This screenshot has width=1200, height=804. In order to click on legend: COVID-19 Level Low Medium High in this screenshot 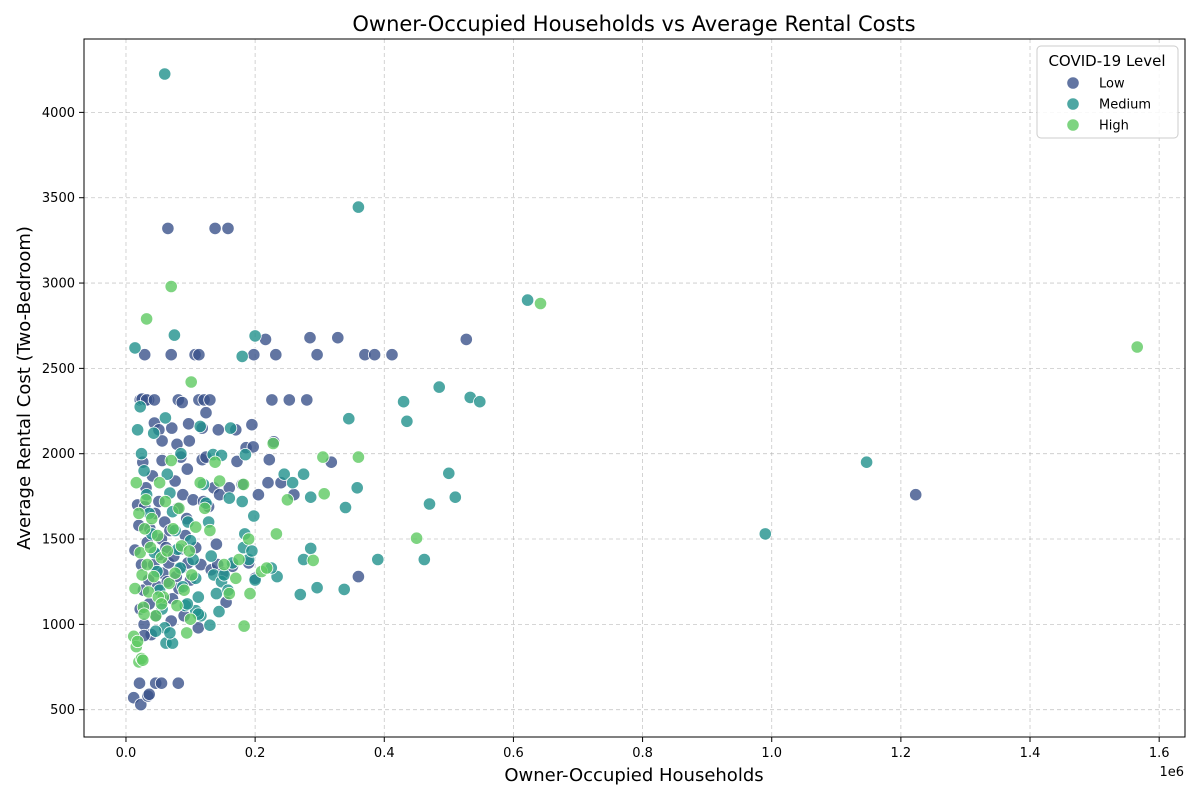, I will do `click(1107, 92)`.